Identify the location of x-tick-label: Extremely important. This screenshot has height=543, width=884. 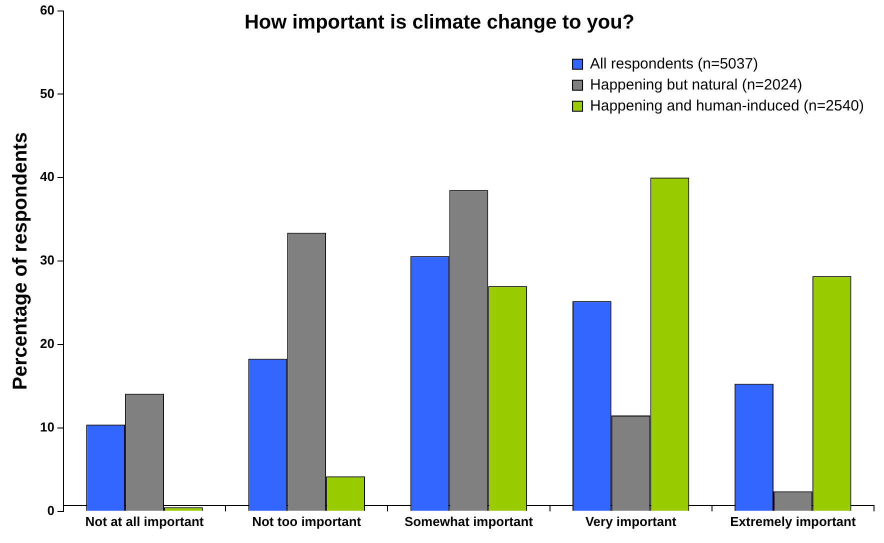
(793, 521).